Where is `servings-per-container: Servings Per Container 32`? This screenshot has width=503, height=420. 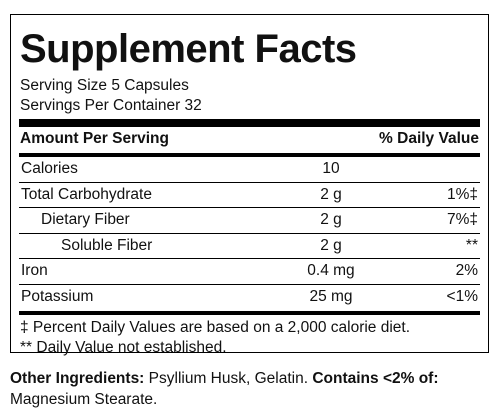
servings-per-container: Servings Per Container 32 is located at coordinates (111, 105).